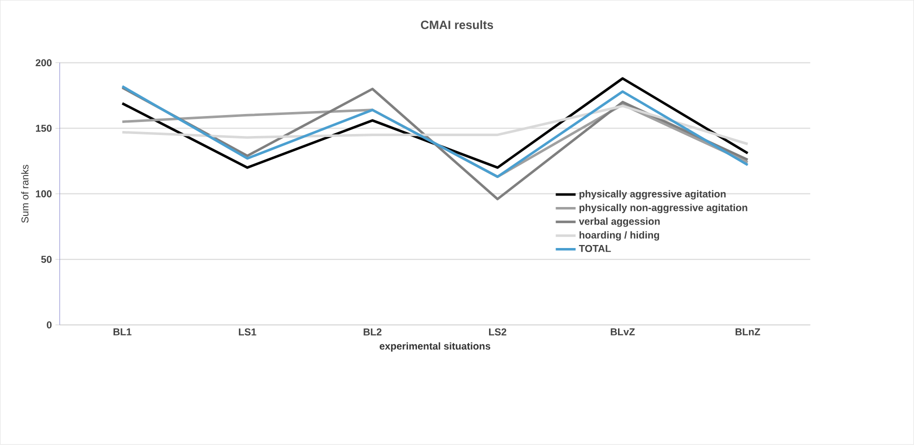 The height and width of the screenshot is (445, 914). Describe the element at coordinates (748, 332) in the screenshot. I see `x-tick-label: BLnZ` at that location.